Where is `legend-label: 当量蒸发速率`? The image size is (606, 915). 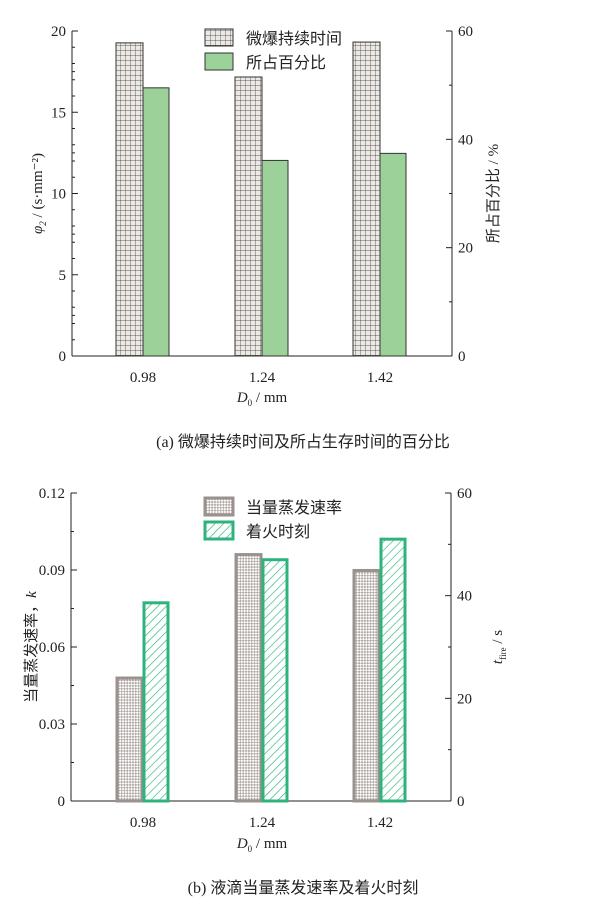
legend-label: 当量蒸发速率 is located at coordinates (294, 508).